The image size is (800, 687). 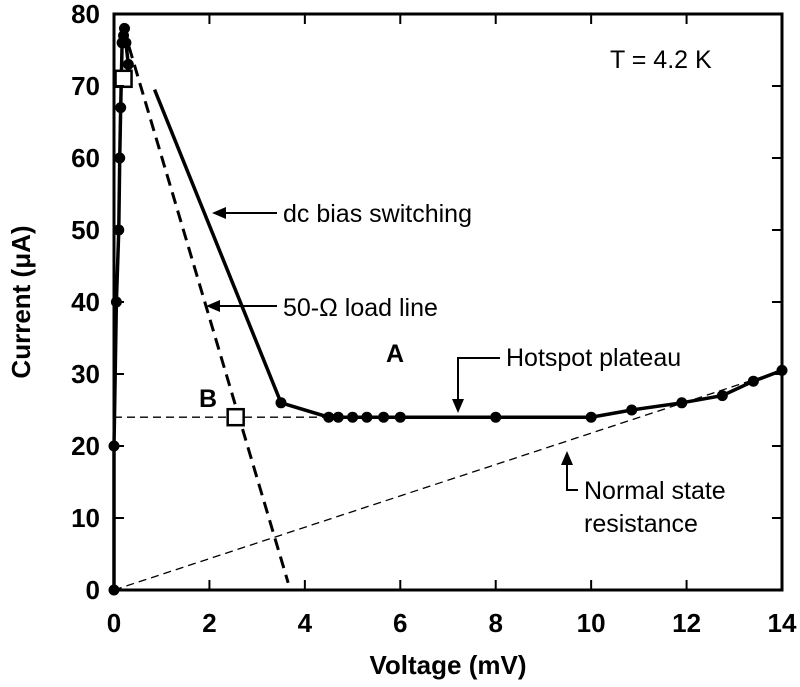 What do you see at coordinates (572, 476) in the screenshot?
I see `normal-state-arrow` at bounding box center [572, 476].